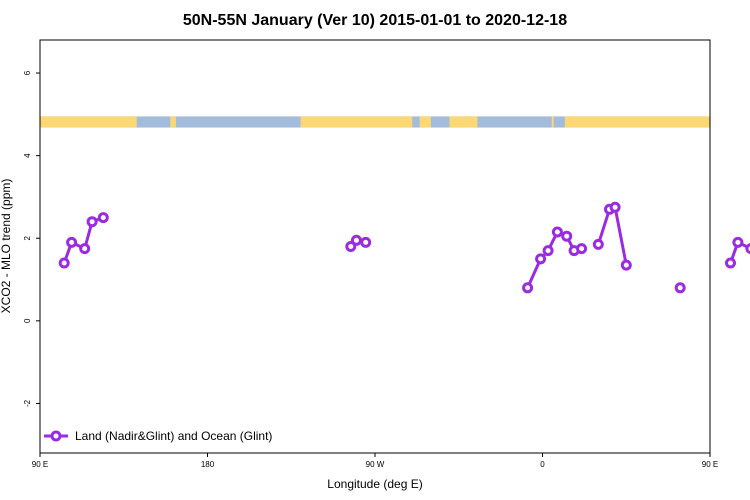 This screenshot has height=500, width=750. Describe the element at coordinates (6, 246) in the screenshot. I see `y-axis-label: XCO2 - MLO trend (ppm)` at that location.